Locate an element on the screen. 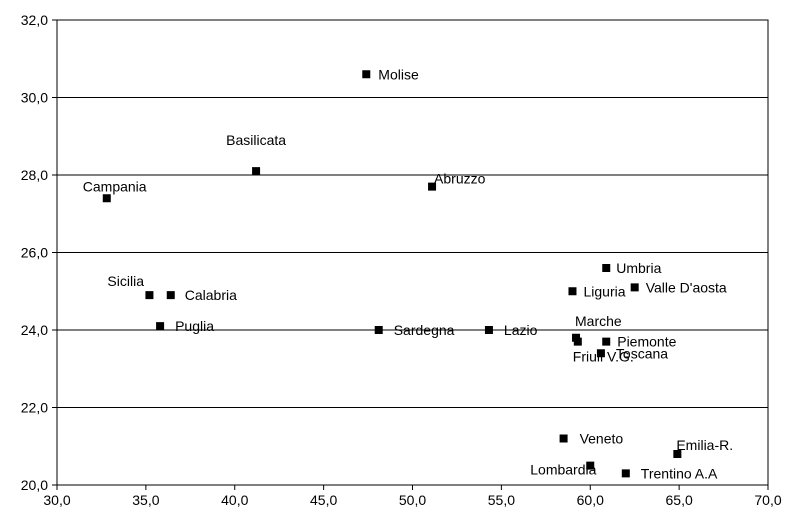 The image size is (785, 519). point-label: Toscana is located at coordinates (642, 353).